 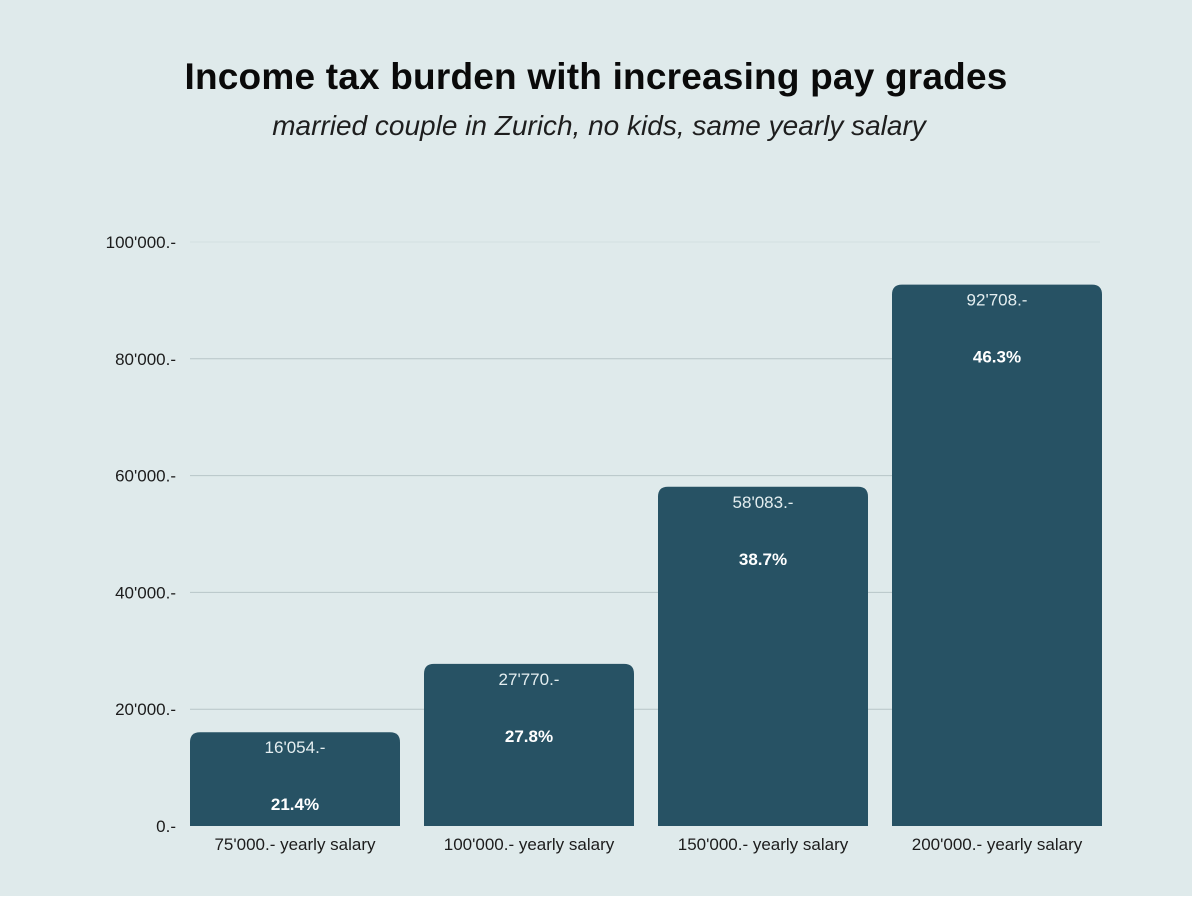 What do you see at coordinates (529, 679) in the screenshot?
I see `bar-value-label: 27'770.-` at bounding box center [529, 679].